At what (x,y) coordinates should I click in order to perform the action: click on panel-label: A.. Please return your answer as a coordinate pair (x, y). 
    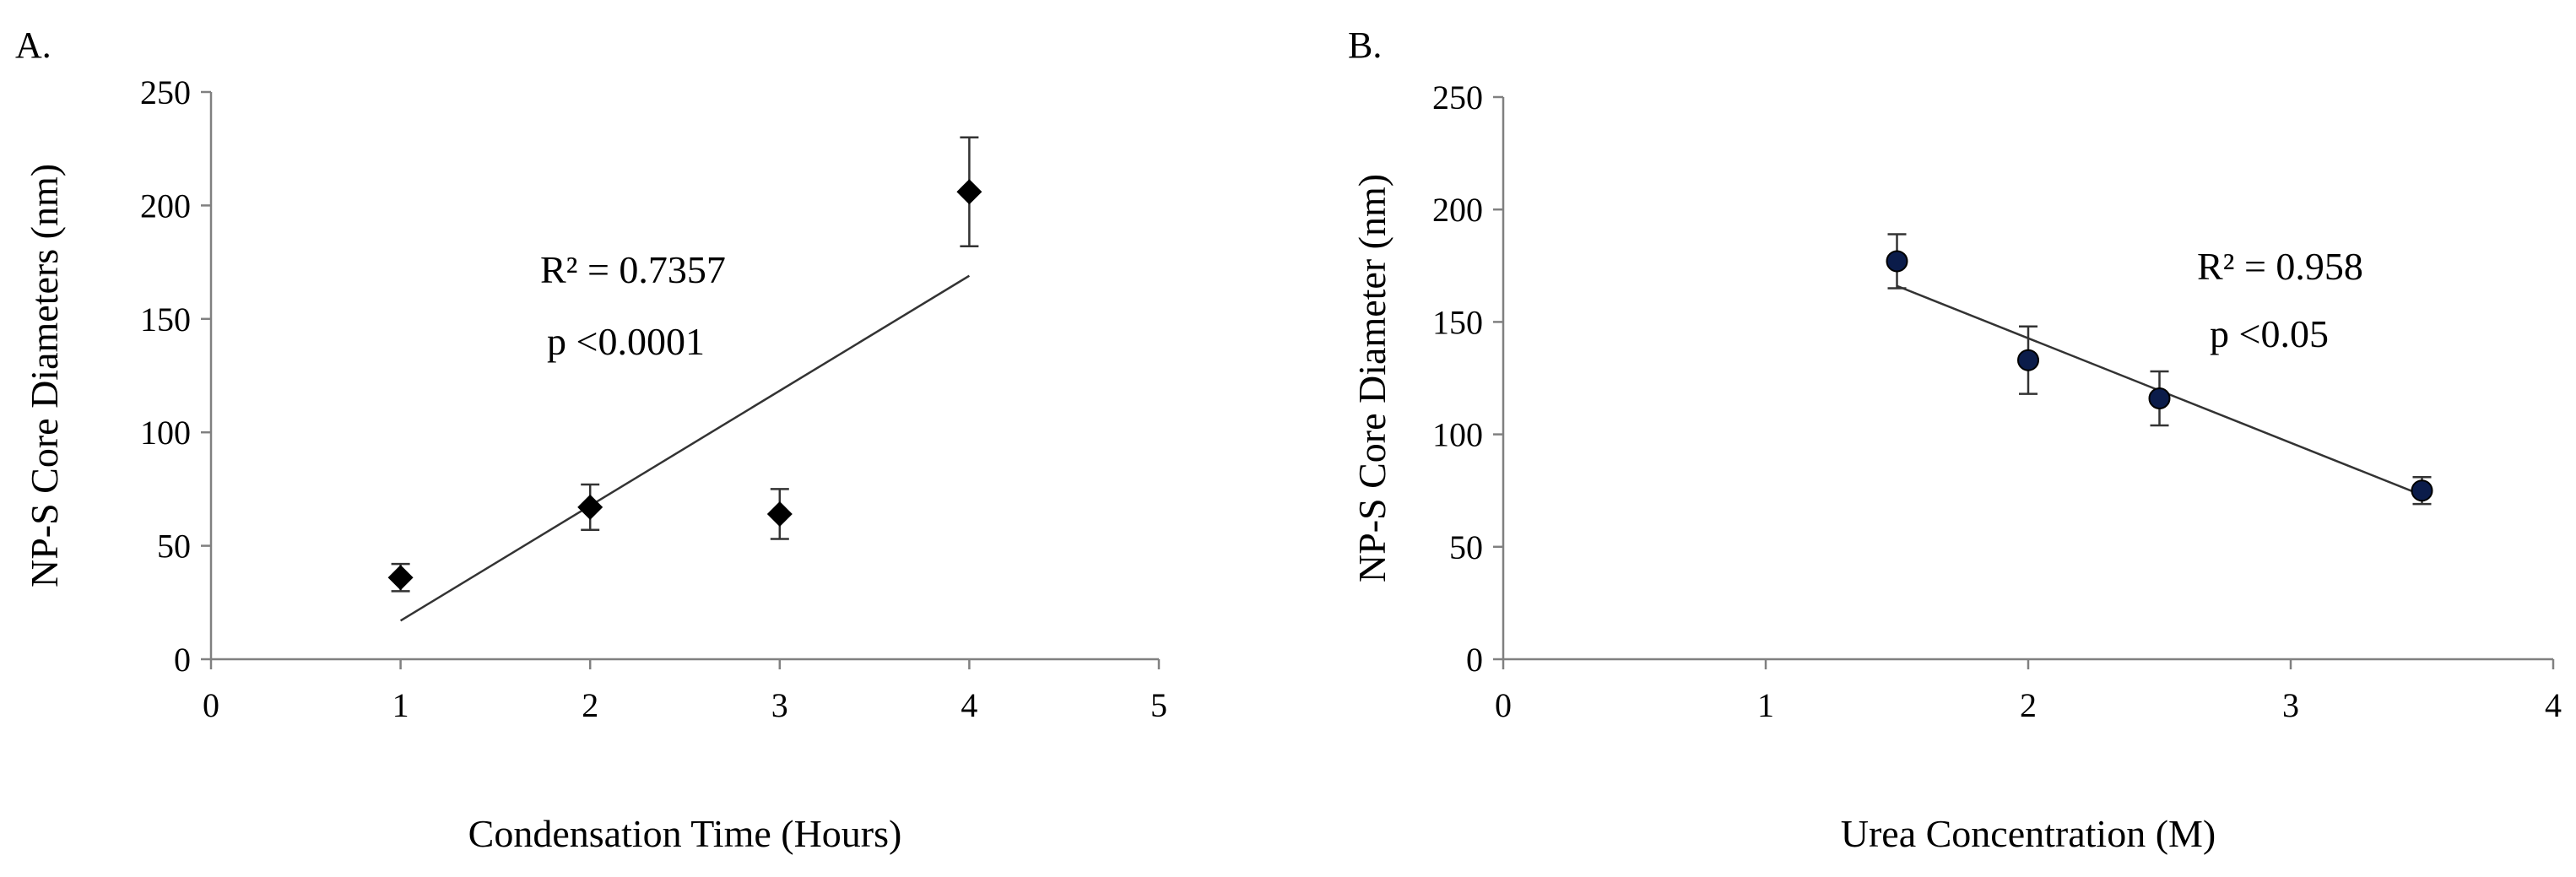
    Looking at the image, I should click on (33, 45).